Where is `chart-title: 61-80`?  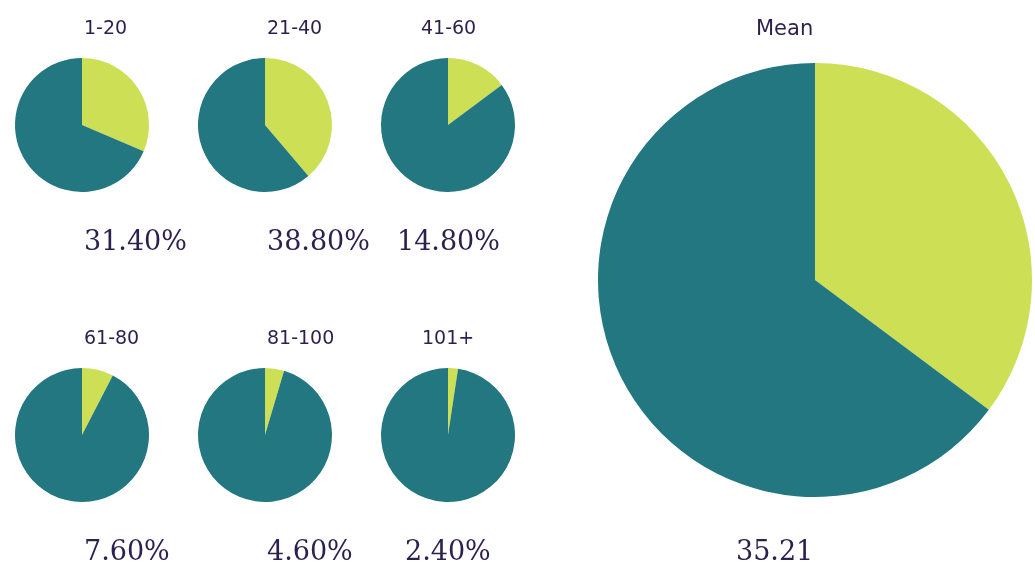
chart-title: 61-80 is located at coordinates (112, 337).